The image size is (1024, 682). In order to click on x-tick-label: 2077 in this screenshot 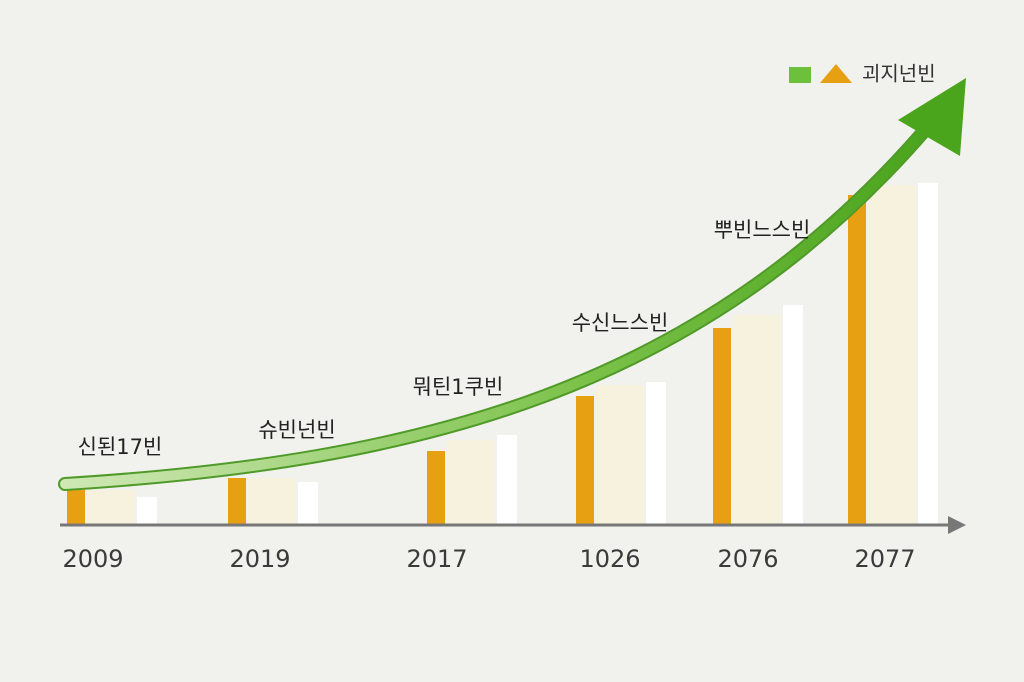, I will do `click(884, 559)`.